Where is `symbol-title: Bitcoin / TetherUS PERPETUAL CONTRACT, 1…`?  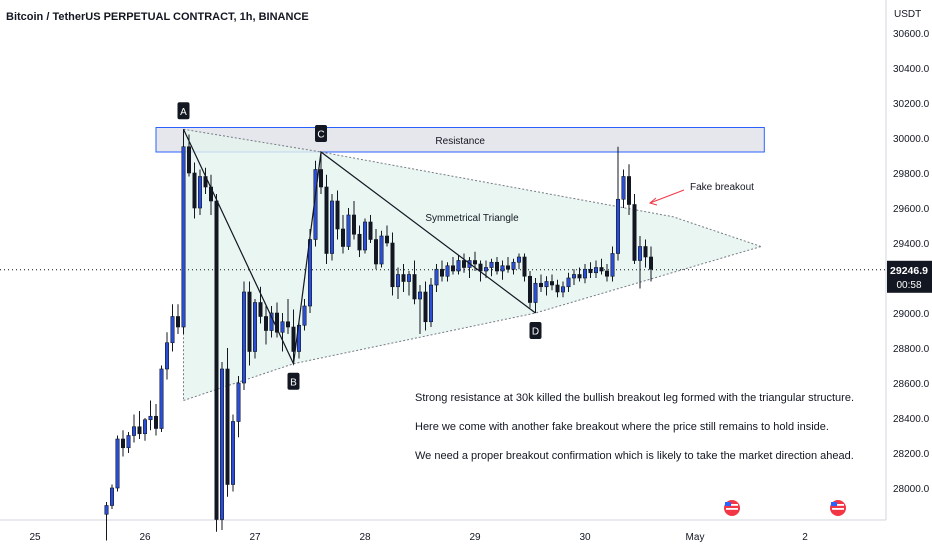 symbol-title: Bitcoin / TetherUS PERPETUAL CONTRACT, 1… is located at coordinates (157, 17).